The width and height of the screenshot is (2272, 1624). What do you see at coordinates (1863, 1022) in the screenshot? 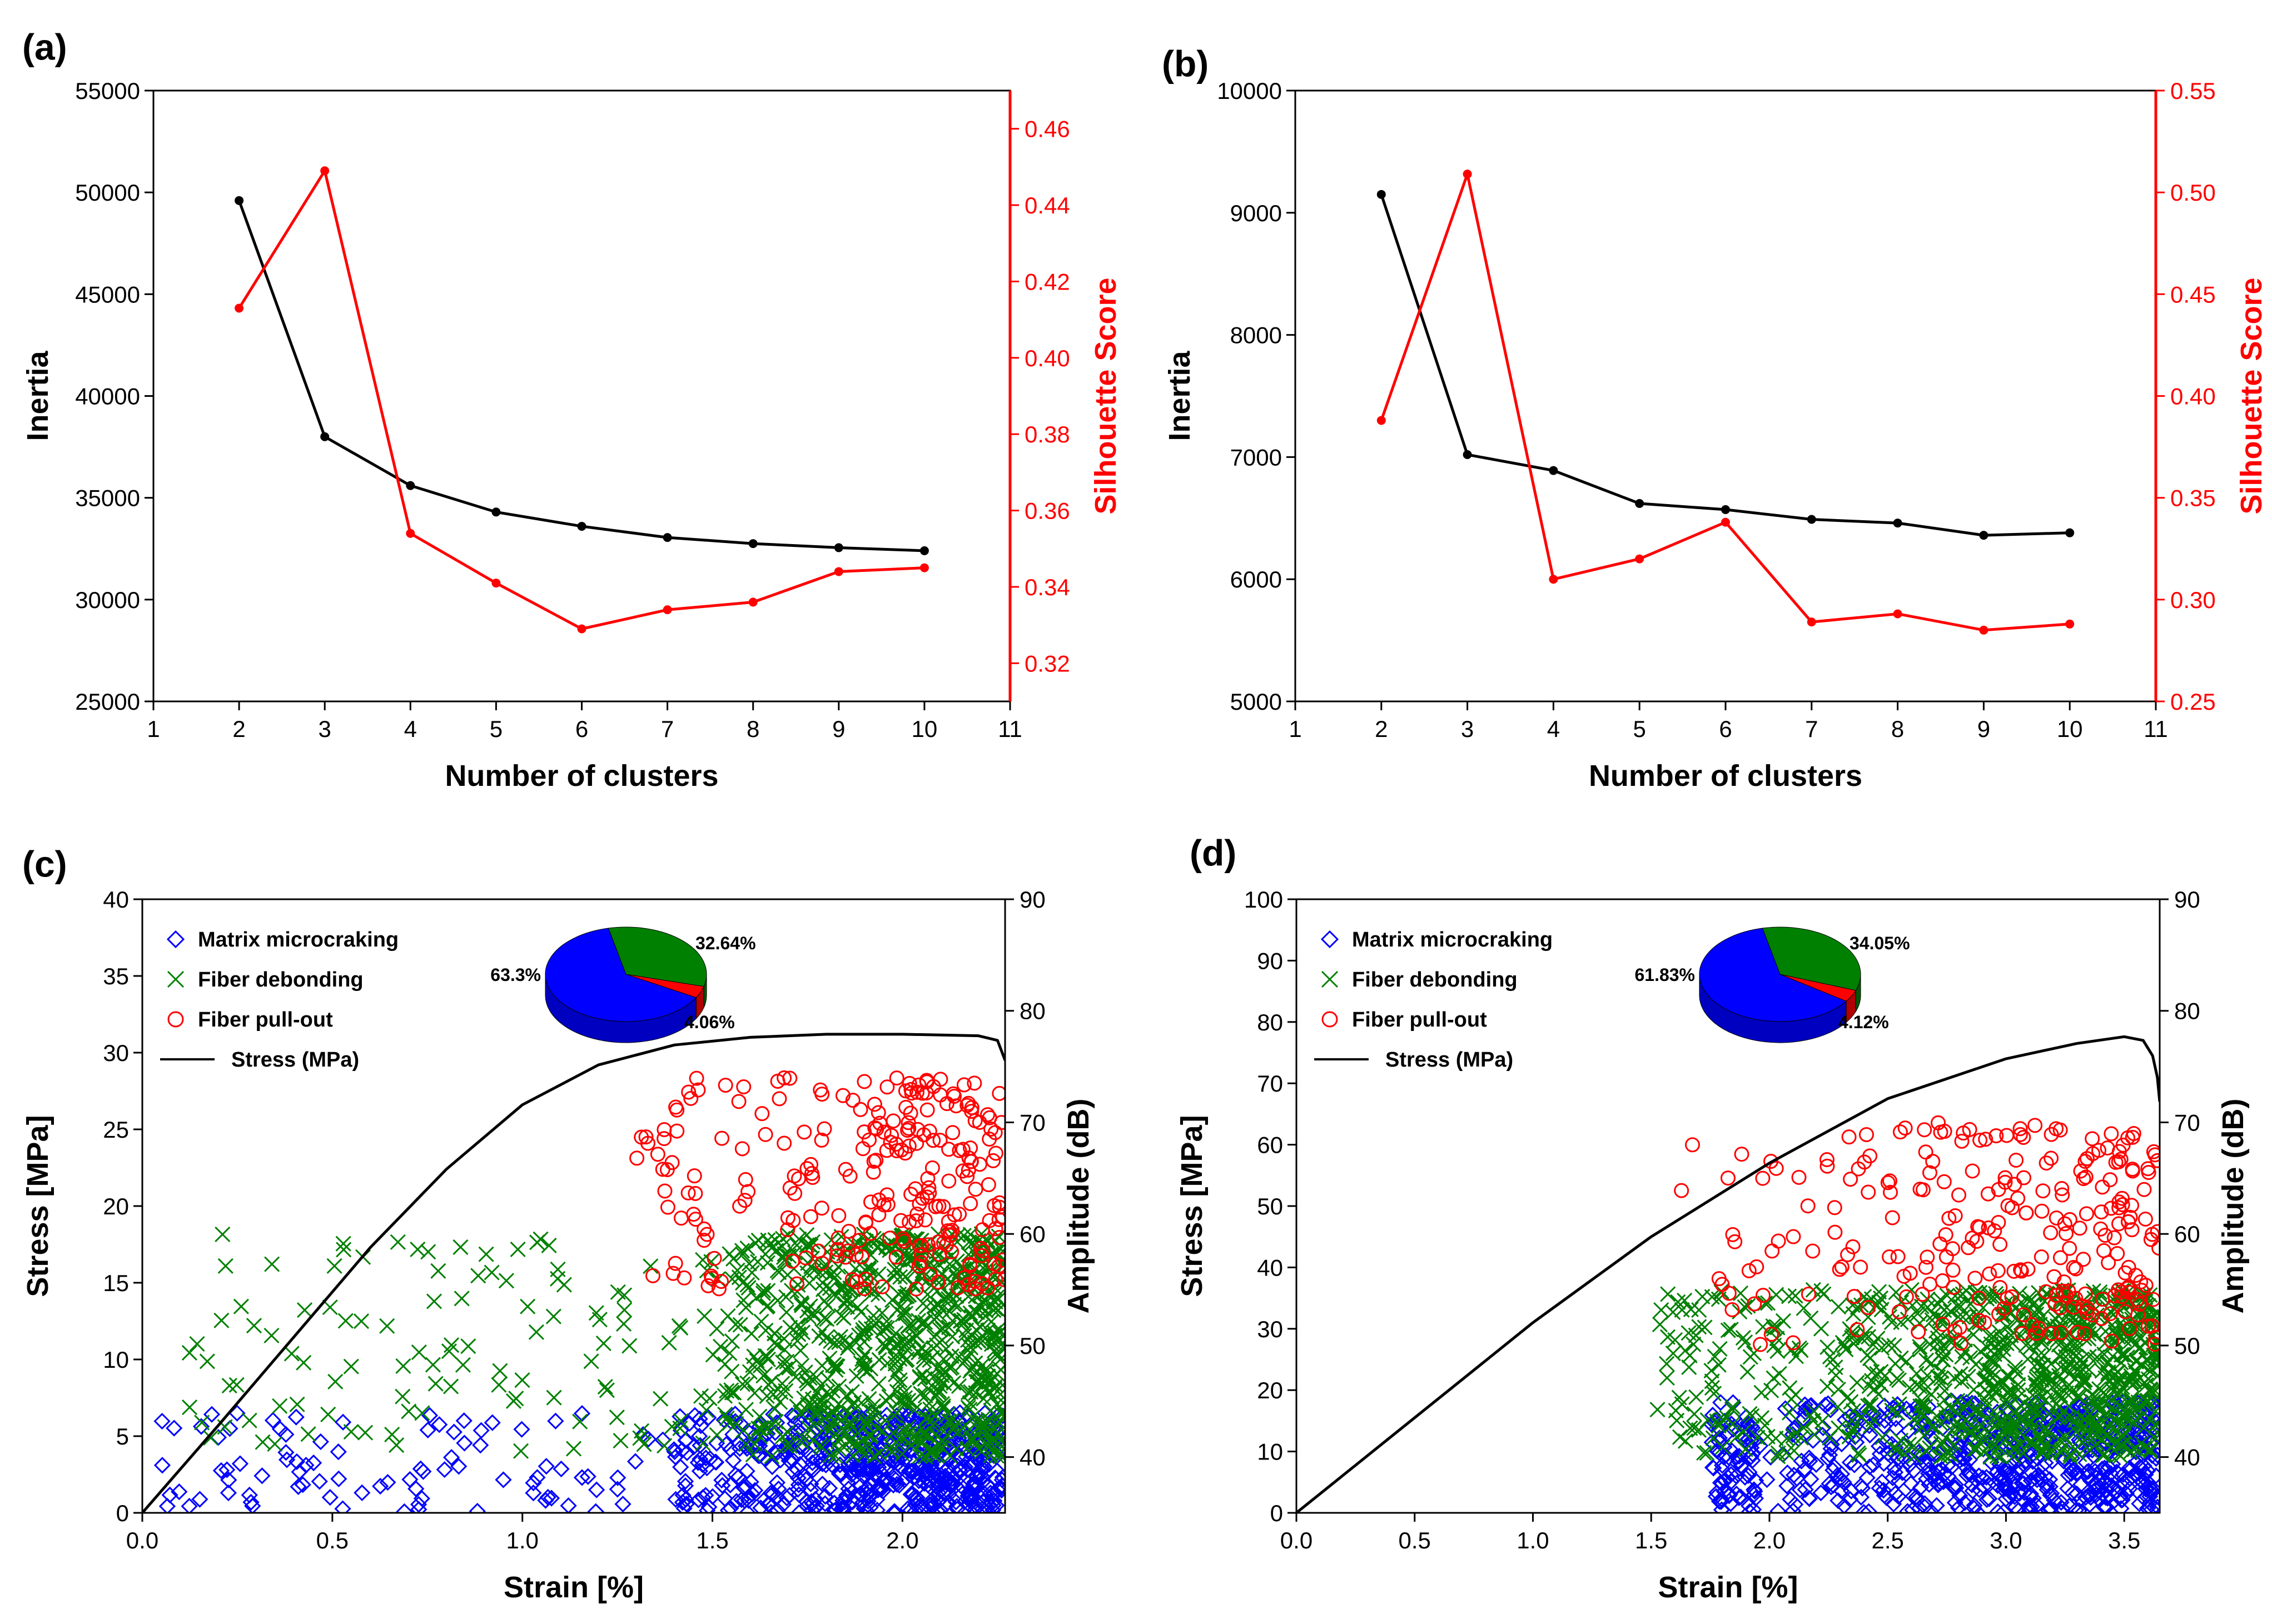
I see `pie-label-pullout: 4.12%` at bounding box center [1863, 1022].